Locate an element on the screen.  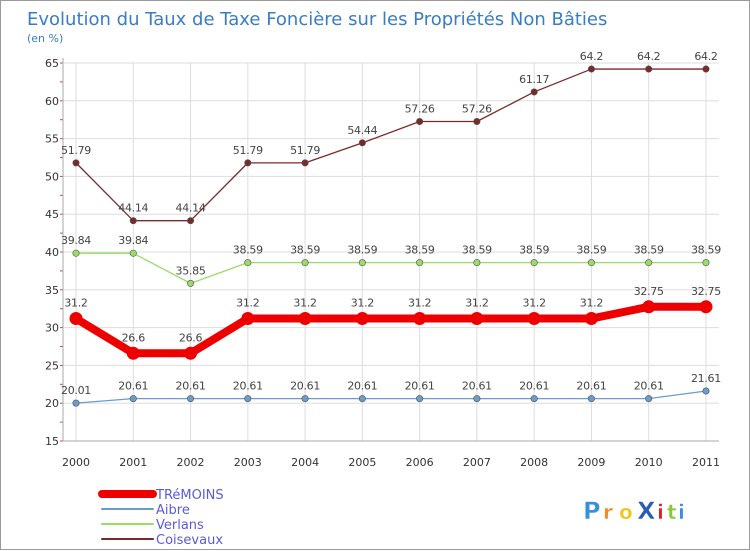
data-label: 20.01 is located at coordinates (76, 390).